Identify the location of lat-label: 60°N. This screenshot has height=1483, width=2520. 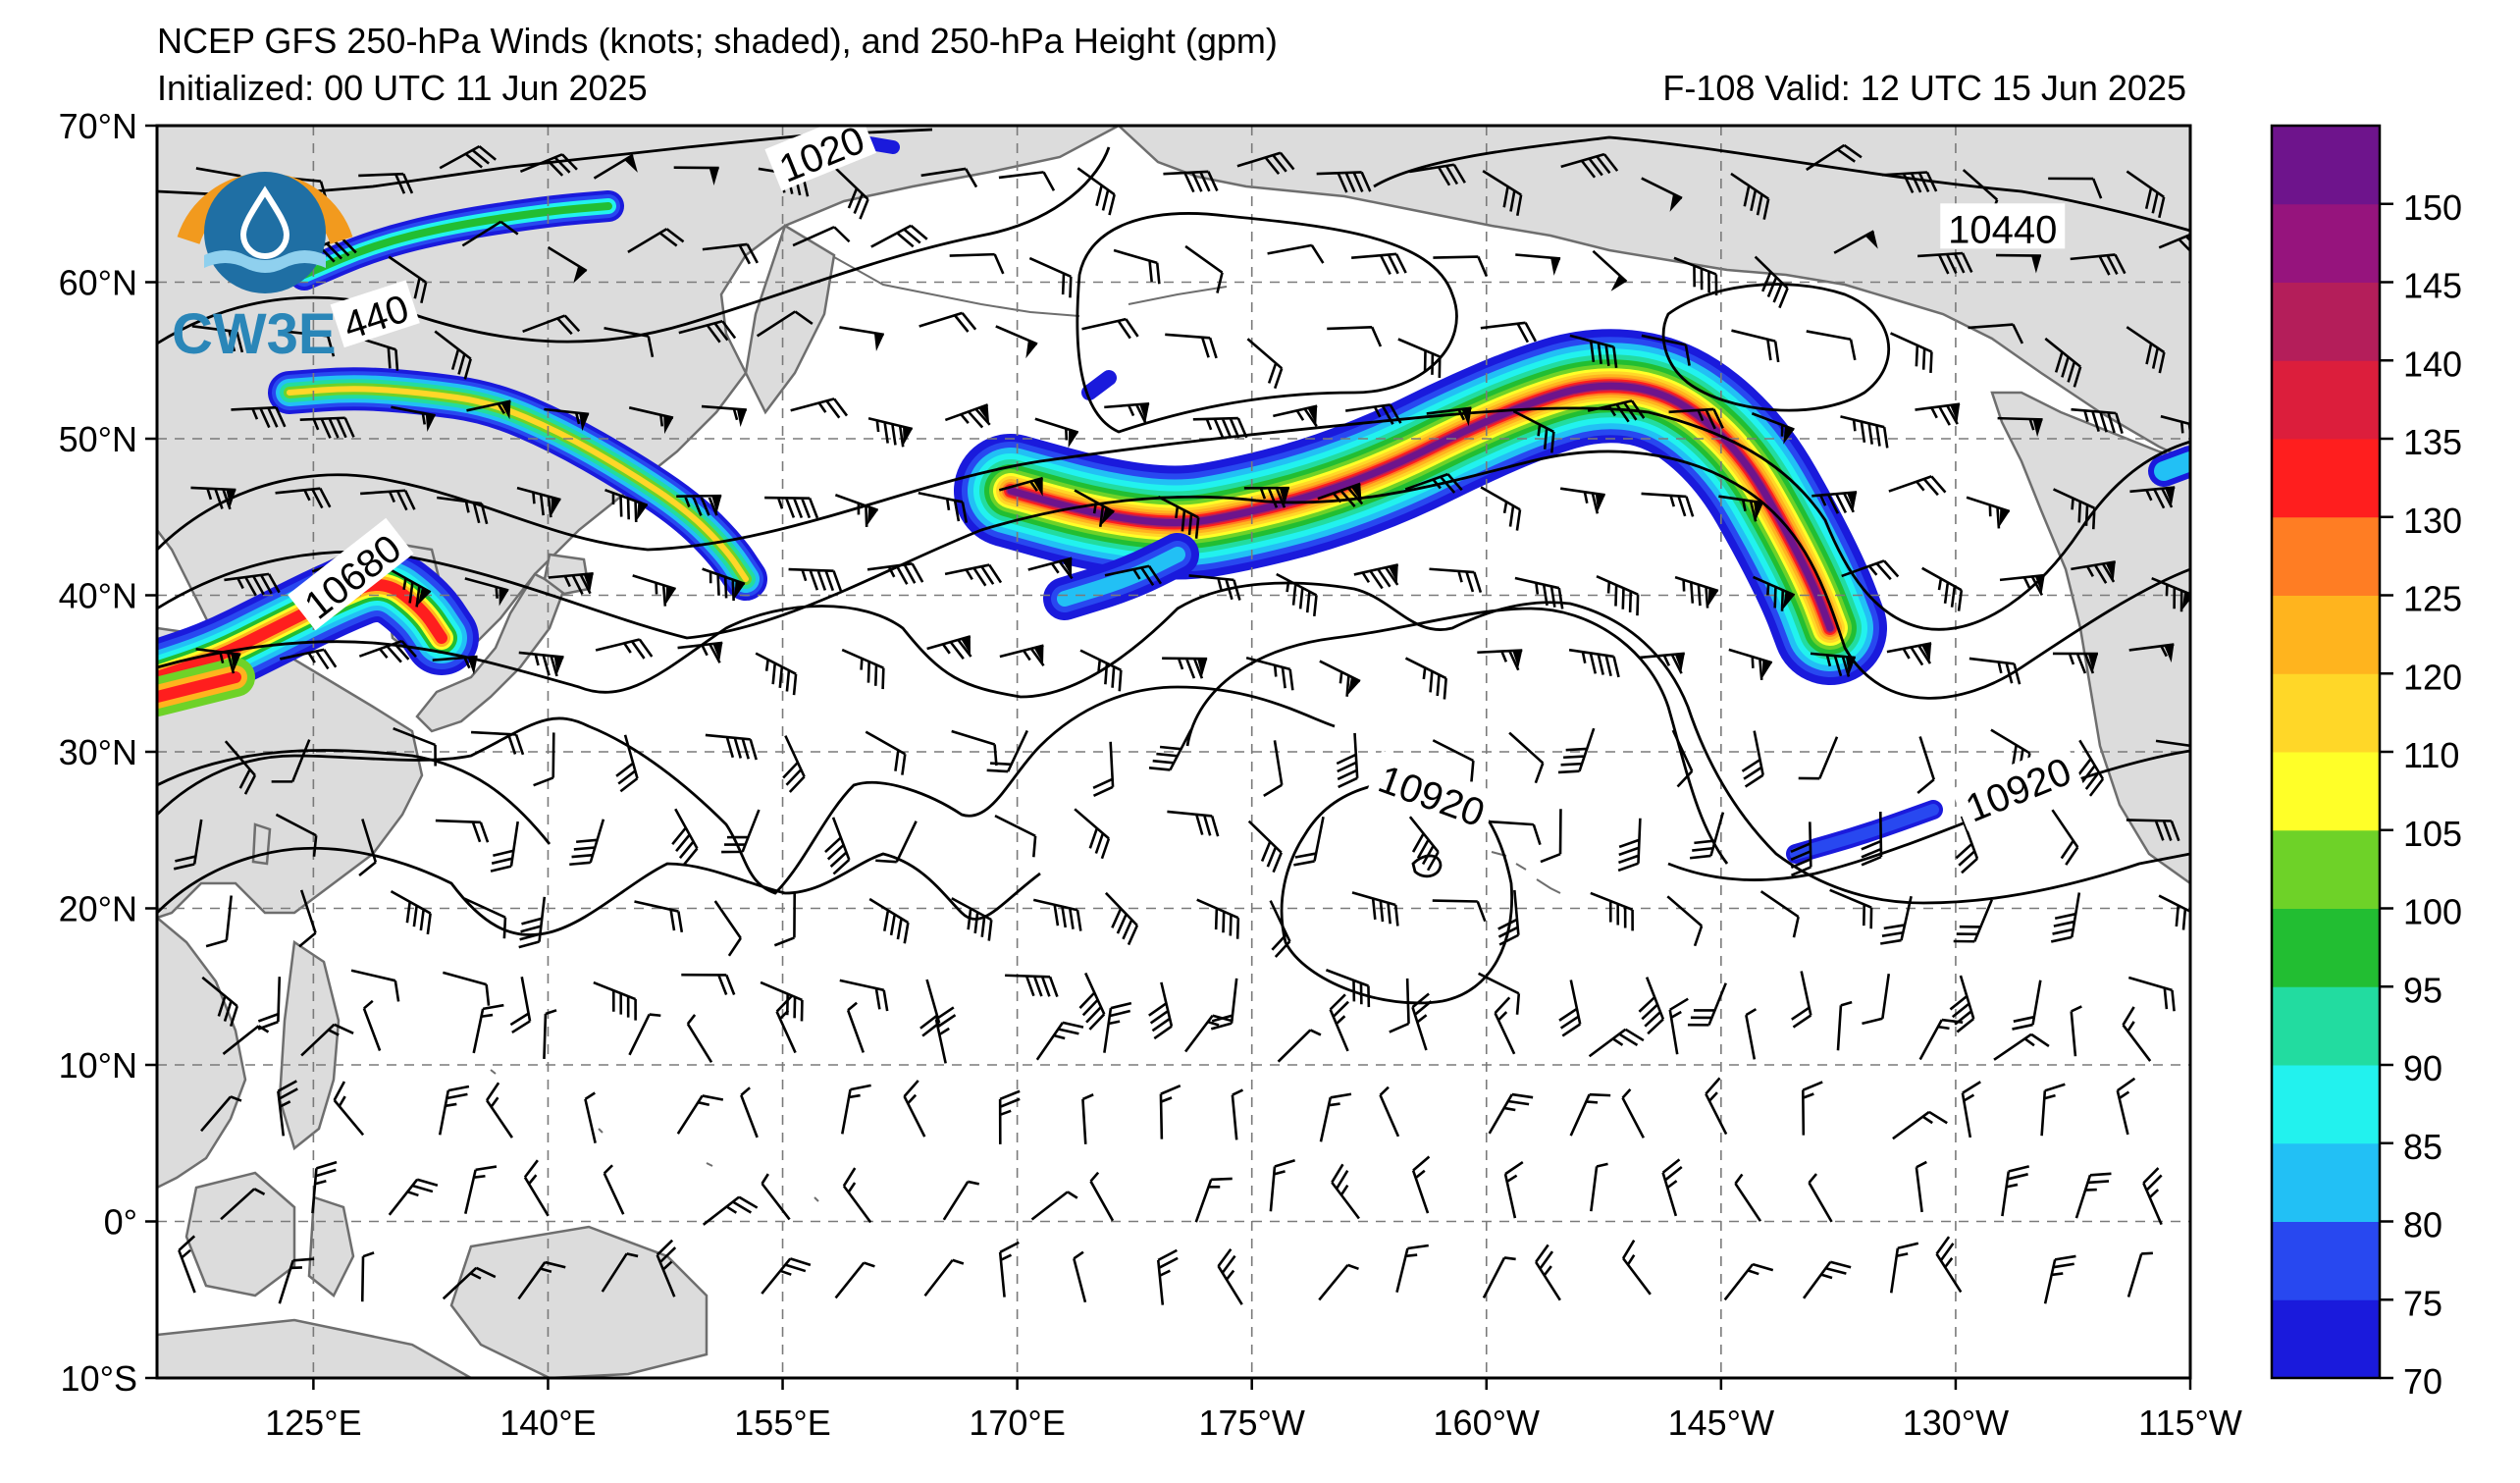
(98, 283).